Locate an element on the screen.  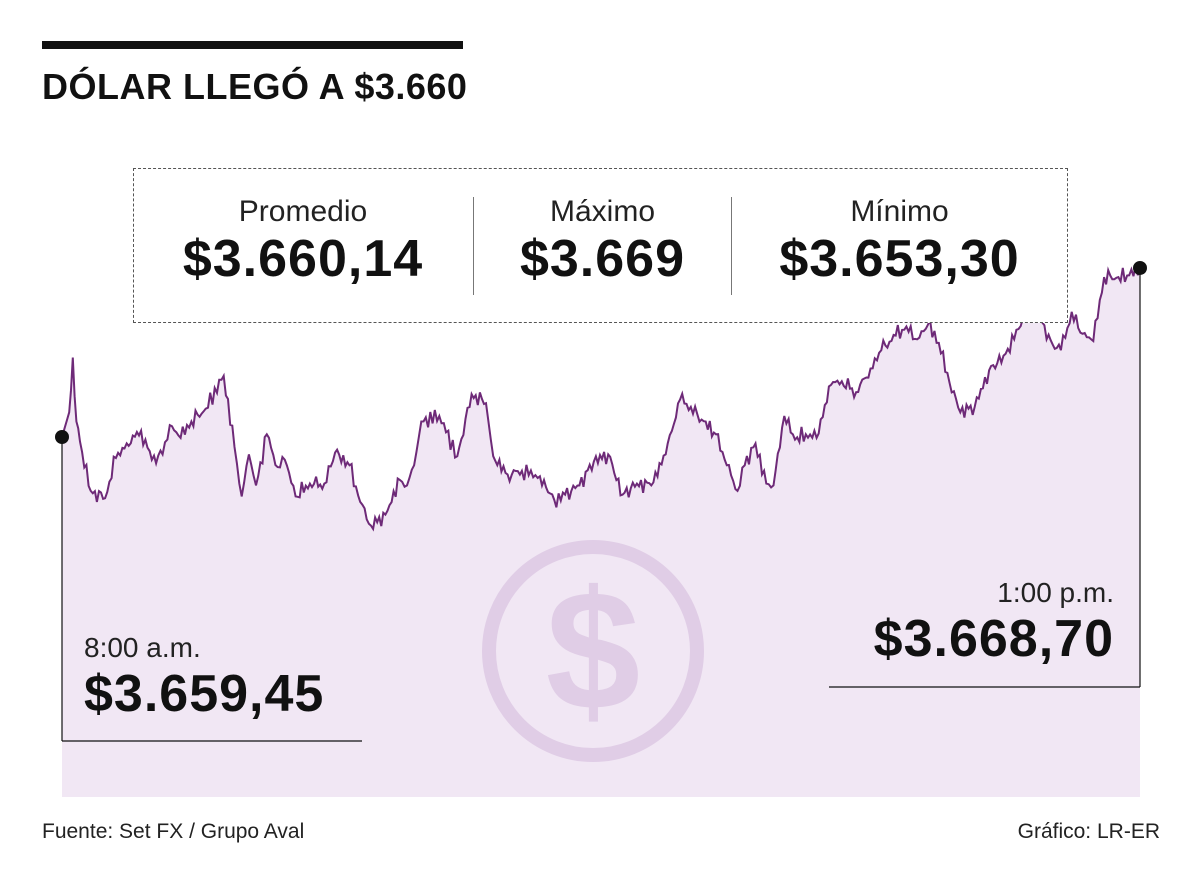
credit-note: Gráfico: LR-ER is located at coordinates (1088, 831).